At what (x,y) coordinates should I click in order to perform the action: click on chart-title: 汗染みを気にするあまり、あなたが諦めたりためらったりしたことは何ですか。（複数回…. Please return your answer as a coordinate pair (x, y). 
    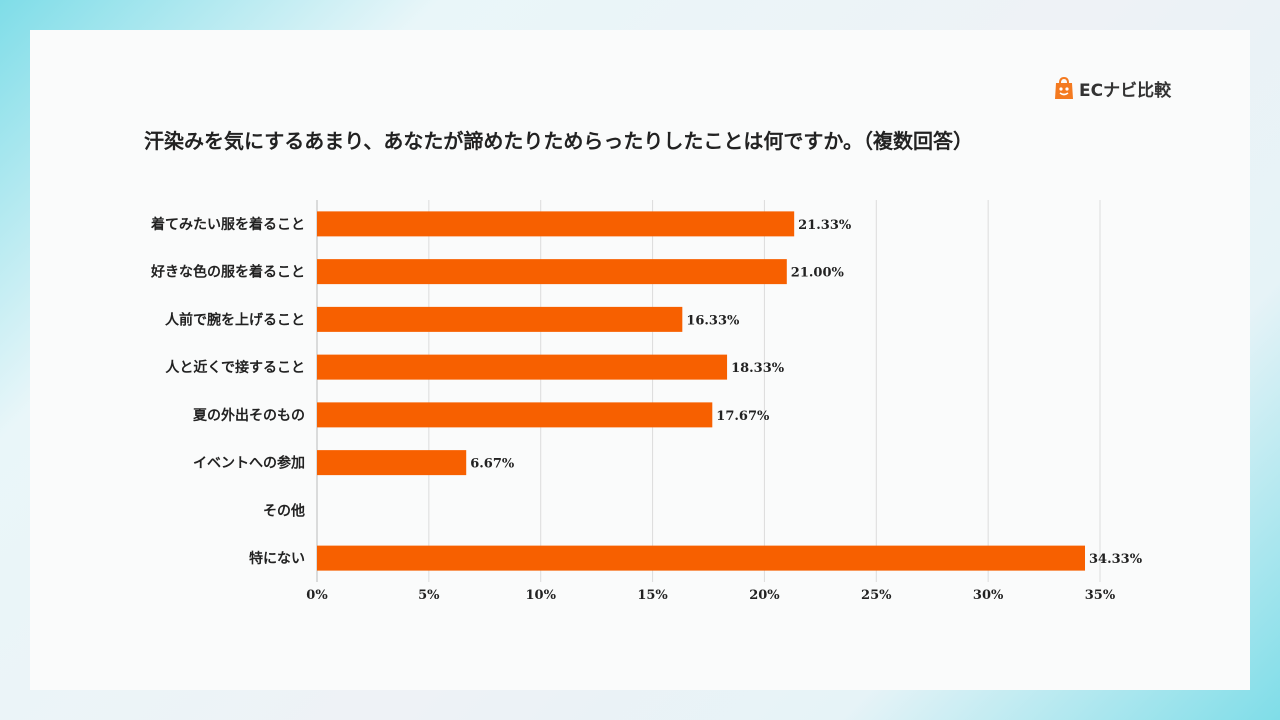
    Looking at the image, I should click on (558, 141).